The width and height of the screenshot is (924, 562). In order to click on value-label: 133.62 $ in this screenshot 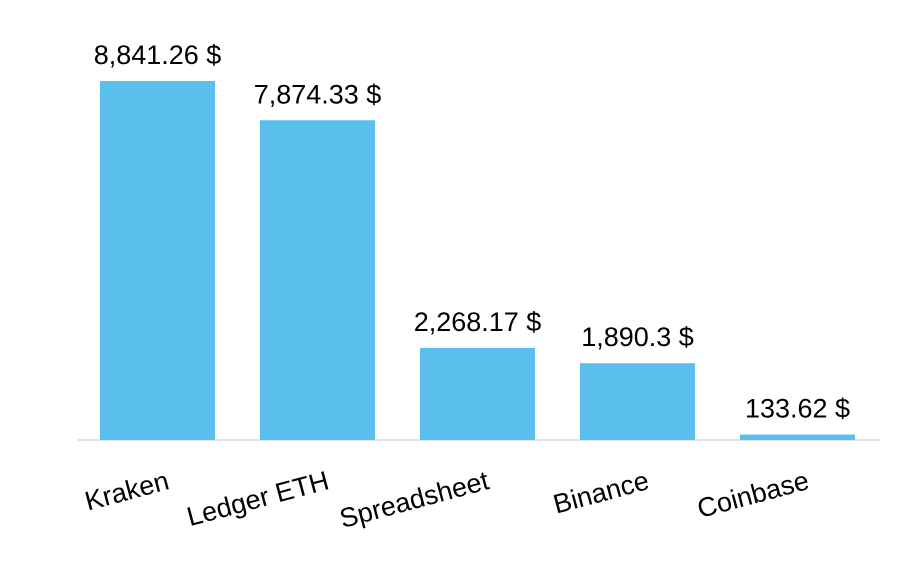, I will do `click(797, 409)`.